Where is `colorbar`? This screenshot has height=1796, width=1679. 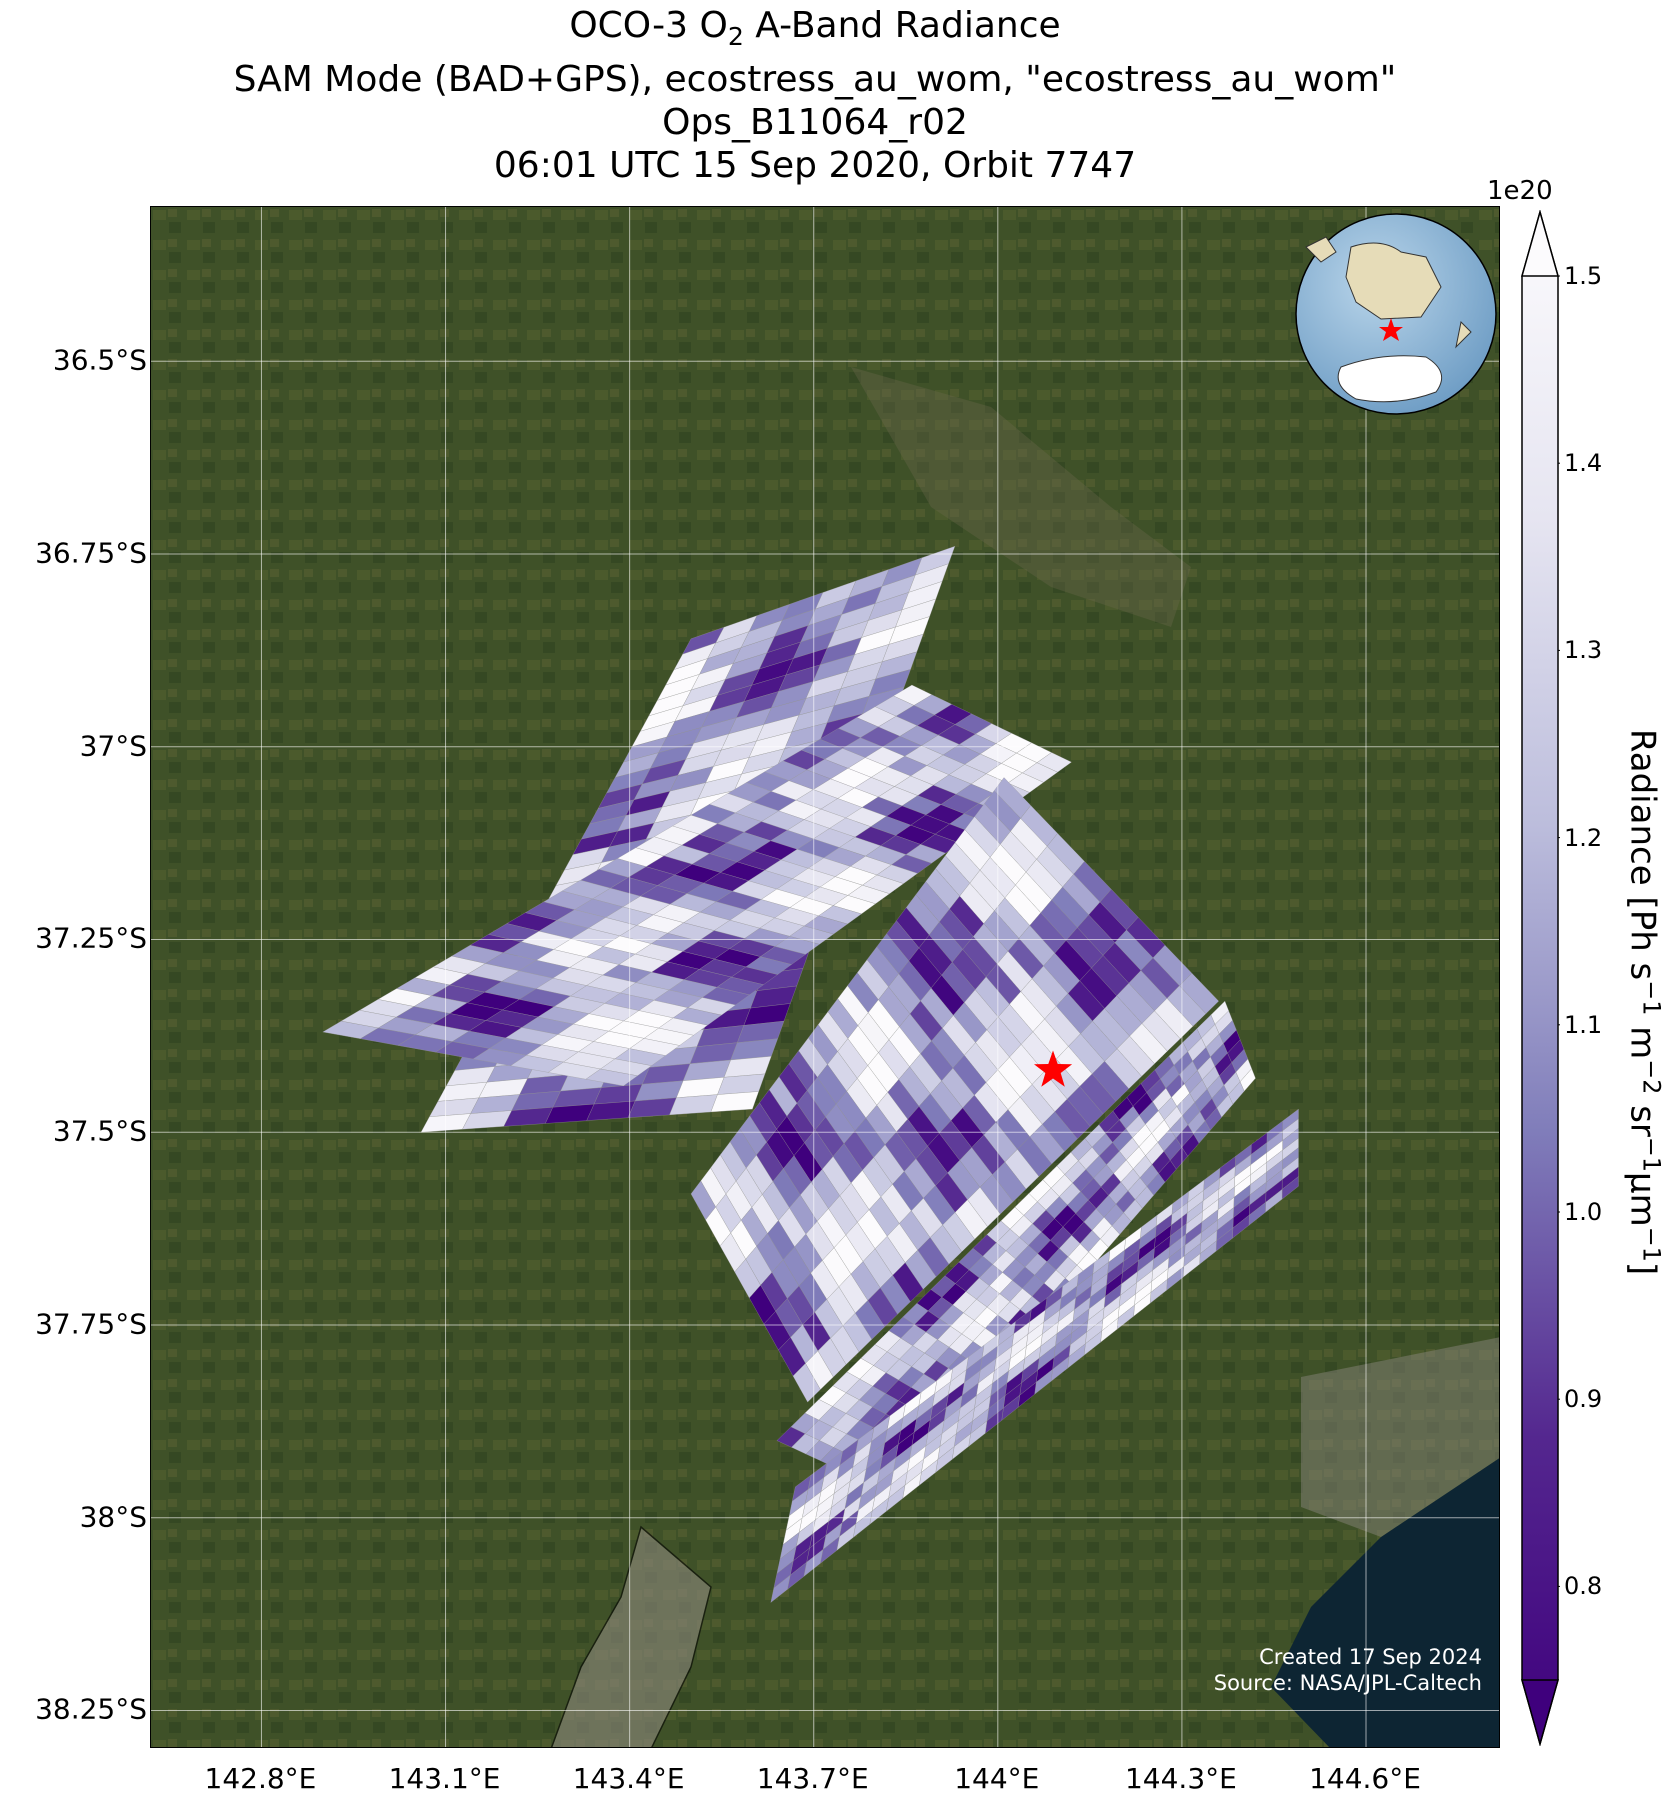
colorbar is located at coordinates (1540, 978).